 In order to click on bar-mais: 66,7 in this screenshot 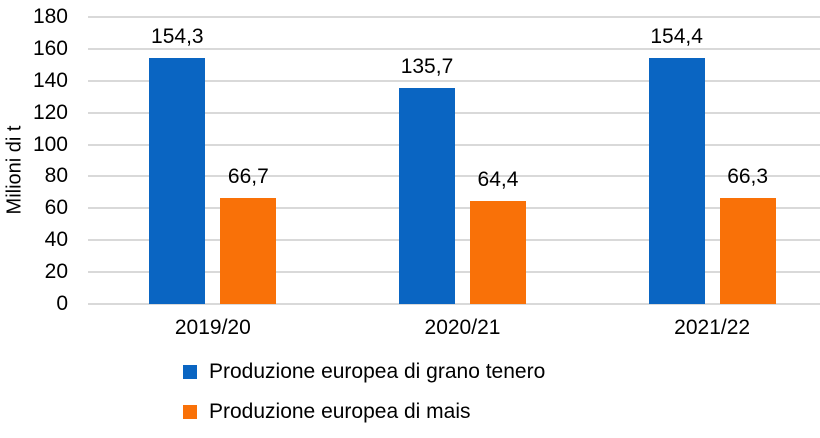, I will do `click(248, 234)`.